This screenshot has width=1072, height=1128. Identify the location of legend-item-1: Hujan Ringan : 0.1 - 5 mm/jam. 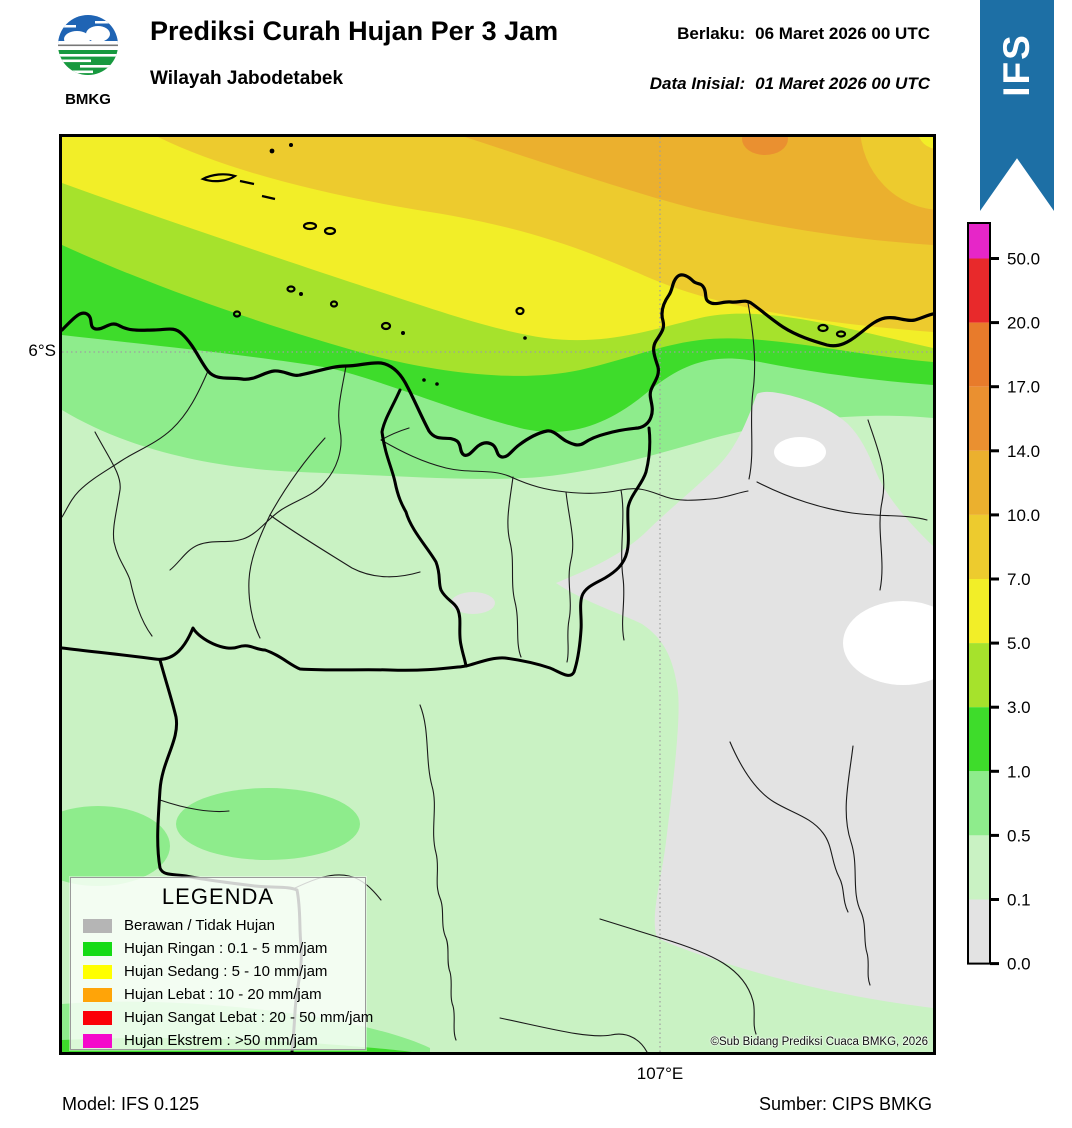
(218, 948).